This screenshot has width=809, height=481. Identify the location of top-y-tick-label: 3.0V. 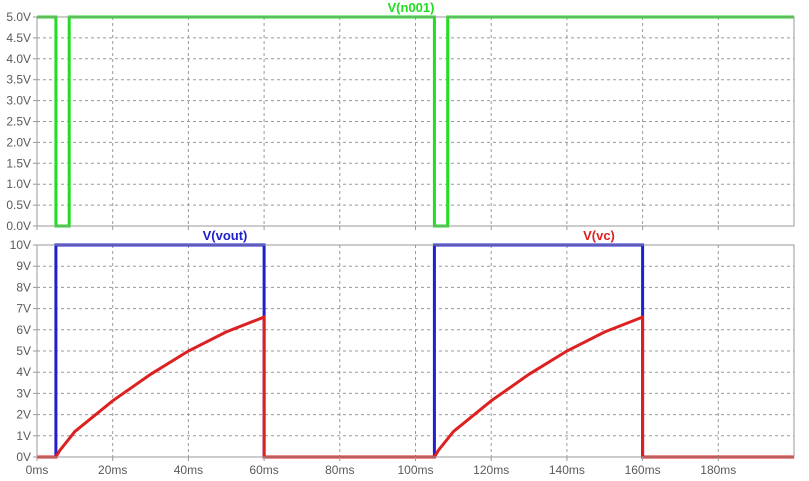
(18, 101).